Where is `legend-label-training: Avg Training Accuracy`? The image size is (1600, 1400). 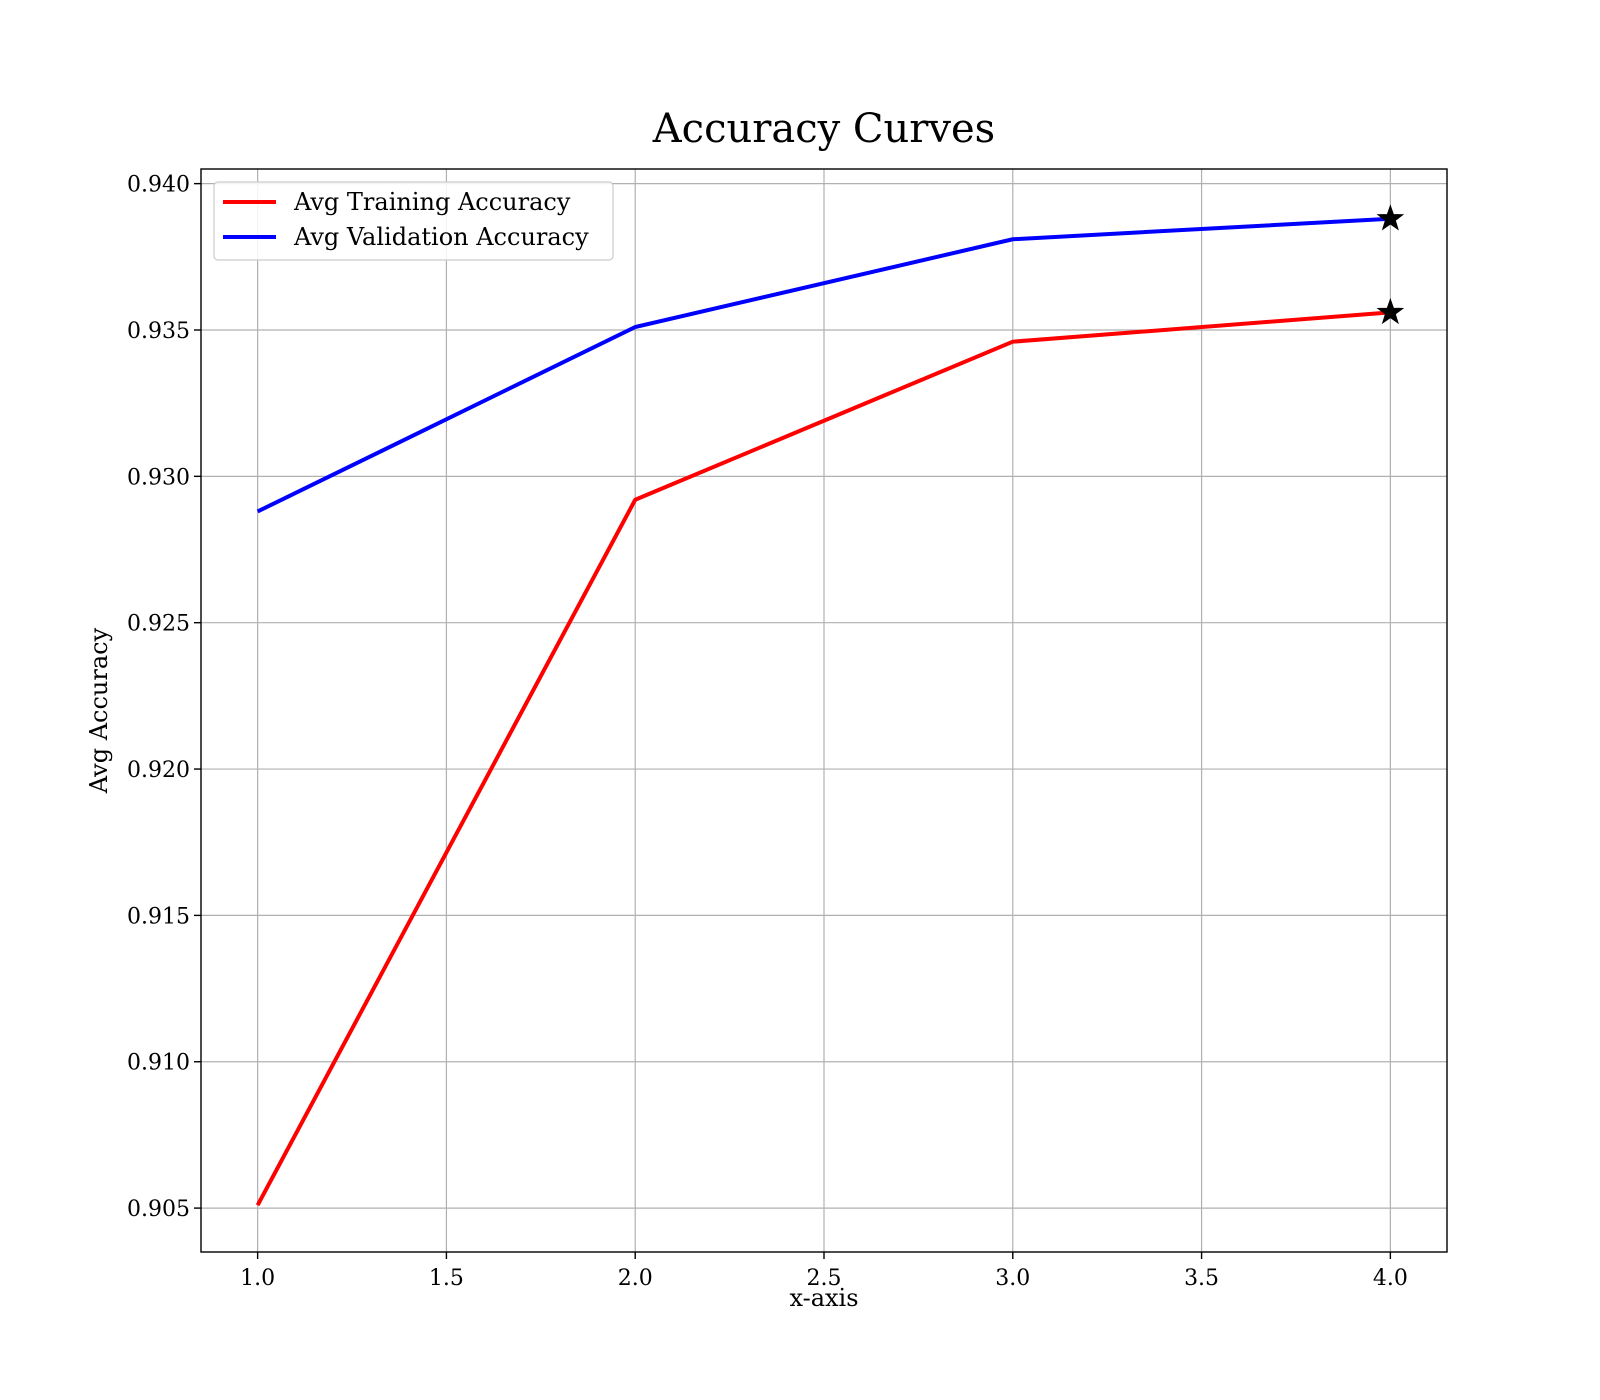 legend-label-training: Avg Training Accuracy is located at coordinates (432, 202).